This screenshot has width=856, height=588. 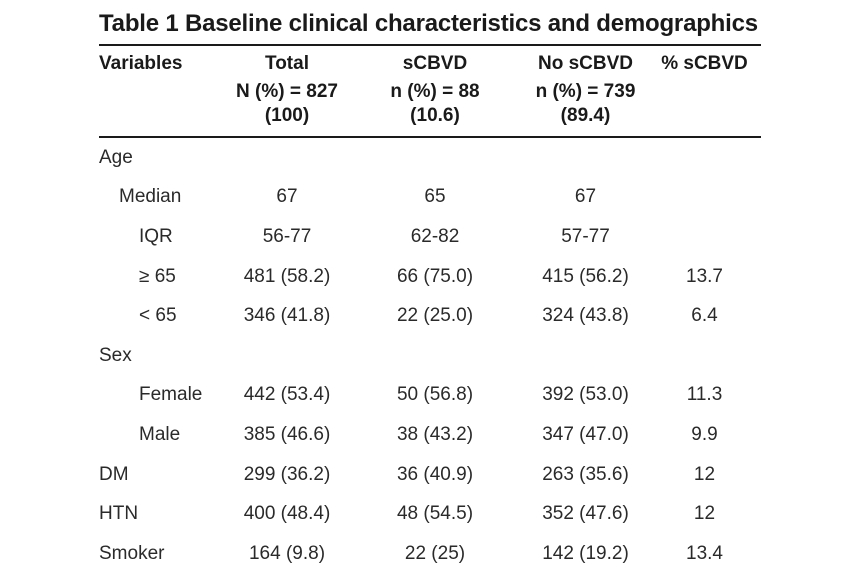 What do you see at coordinates (585, 63) in the screenshot?
I see `column-header-no-scbvd: No sCBVD` at bounding box center [585, 63].